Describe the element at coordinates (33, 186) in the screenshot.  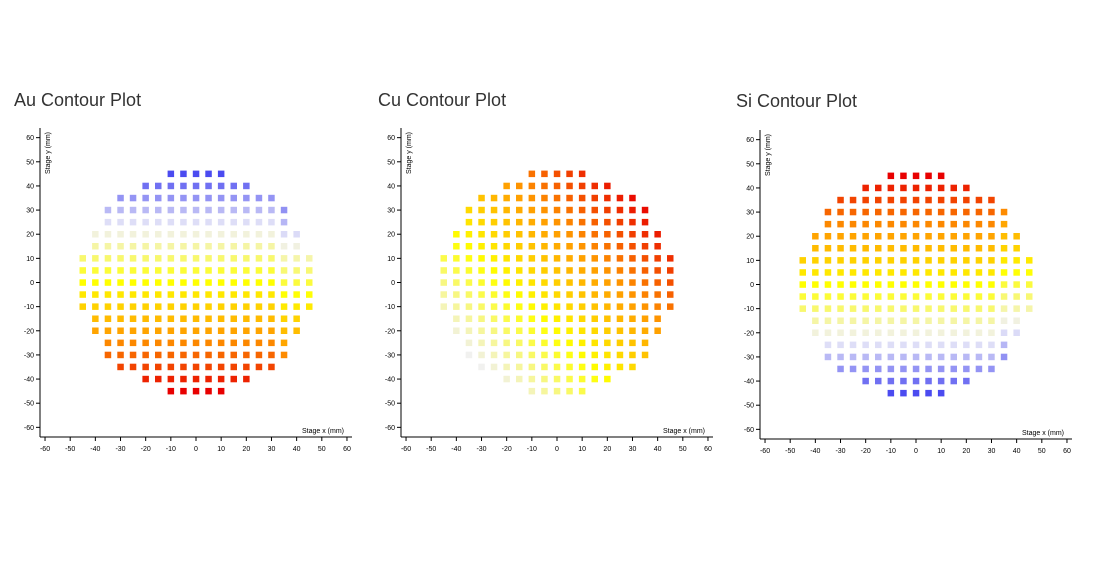
I see `y-tick: 40` at that location.